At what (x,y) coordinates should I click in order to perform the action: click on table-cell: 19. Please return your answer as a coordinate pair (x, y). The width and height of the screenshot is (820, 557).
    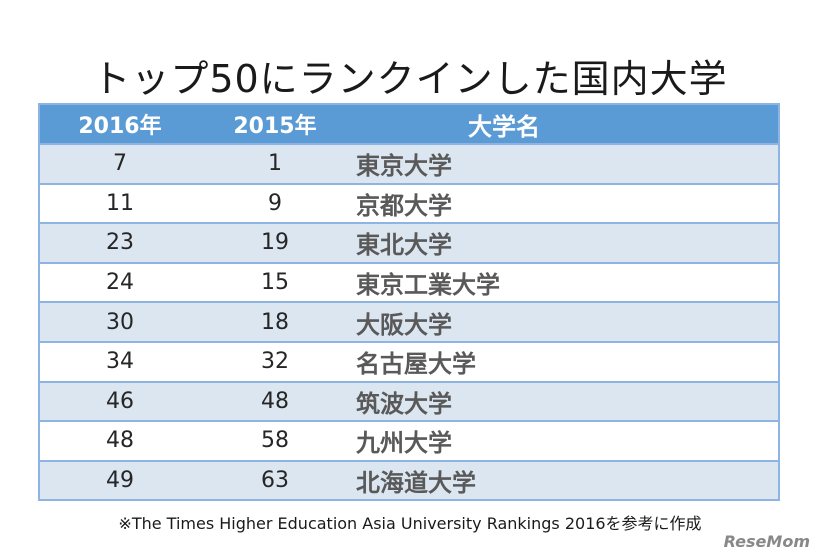
    Looking at the image, I should click on (275, 243).